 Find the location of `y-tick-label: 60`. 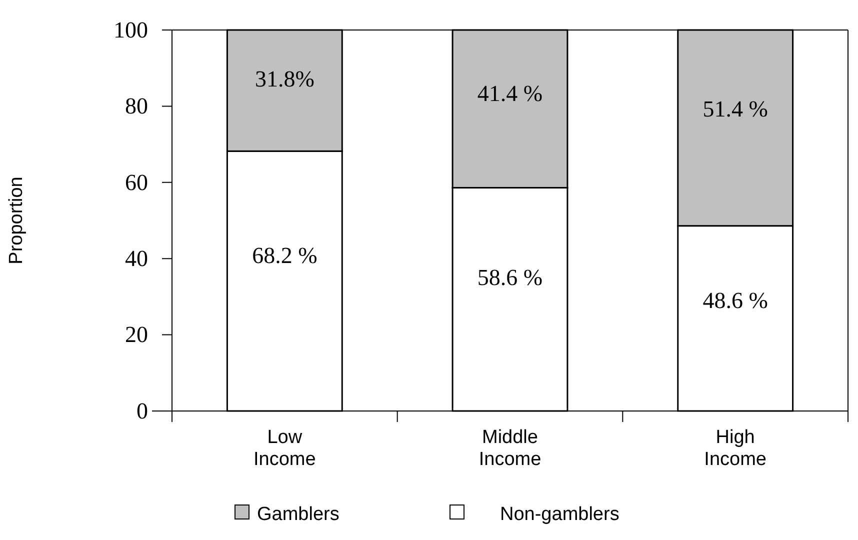

y-tick-label: 60 is located at coordinates (136, 182).